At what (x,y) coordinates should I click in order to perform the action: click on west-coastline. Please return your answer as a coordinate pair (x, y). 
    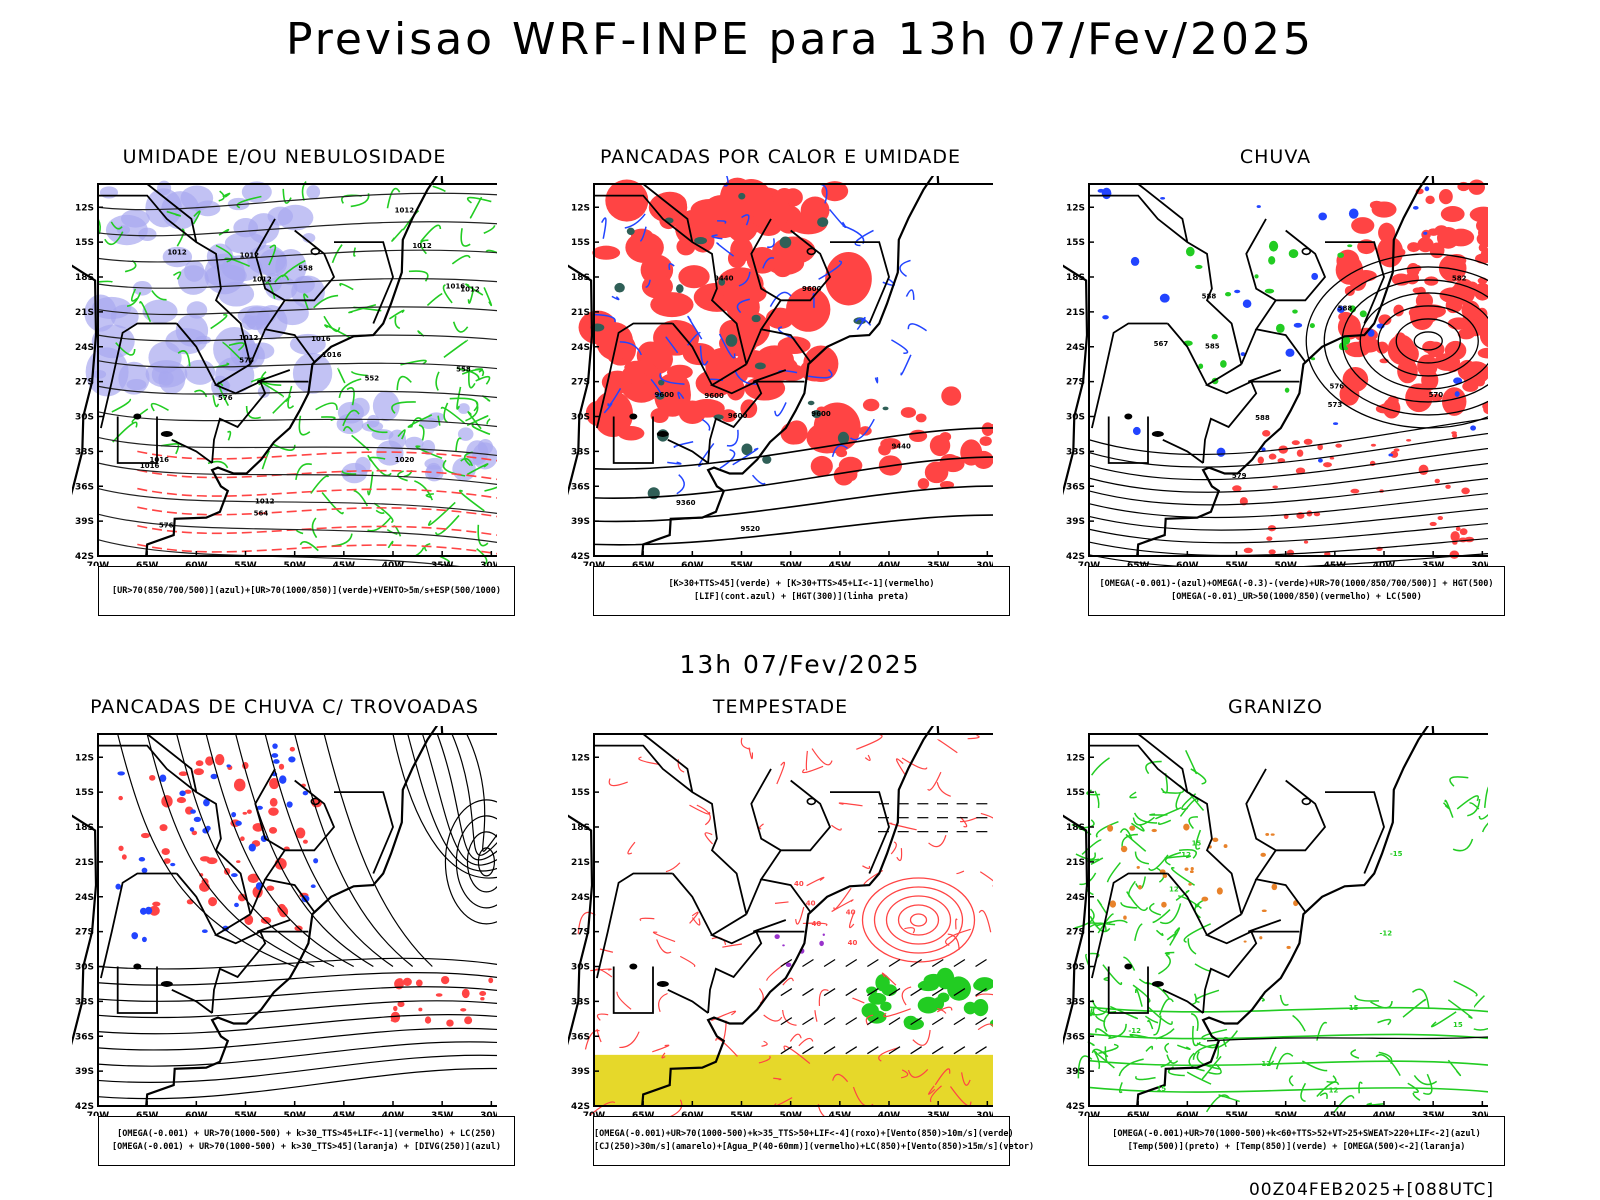
    Looking at the image, I should click on (1076, 930).